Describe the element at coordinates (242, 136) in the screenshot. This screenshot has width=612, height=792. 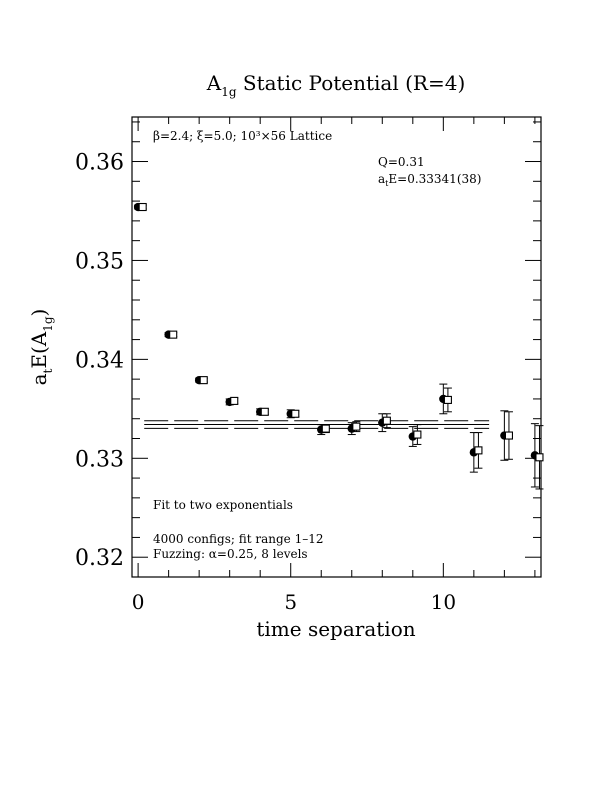
I see `params-annotation: β=2.4; ξ=5.0; 10³×56 Lattice` at that location.